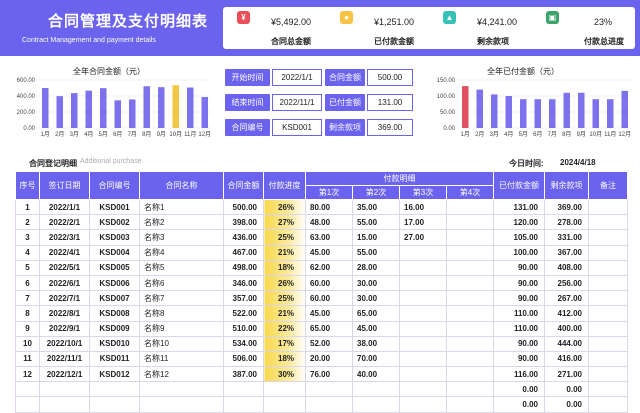 The height and width of the screenshot is (413, 640). I want to click on table-cell: 22%, so click(284, 328).